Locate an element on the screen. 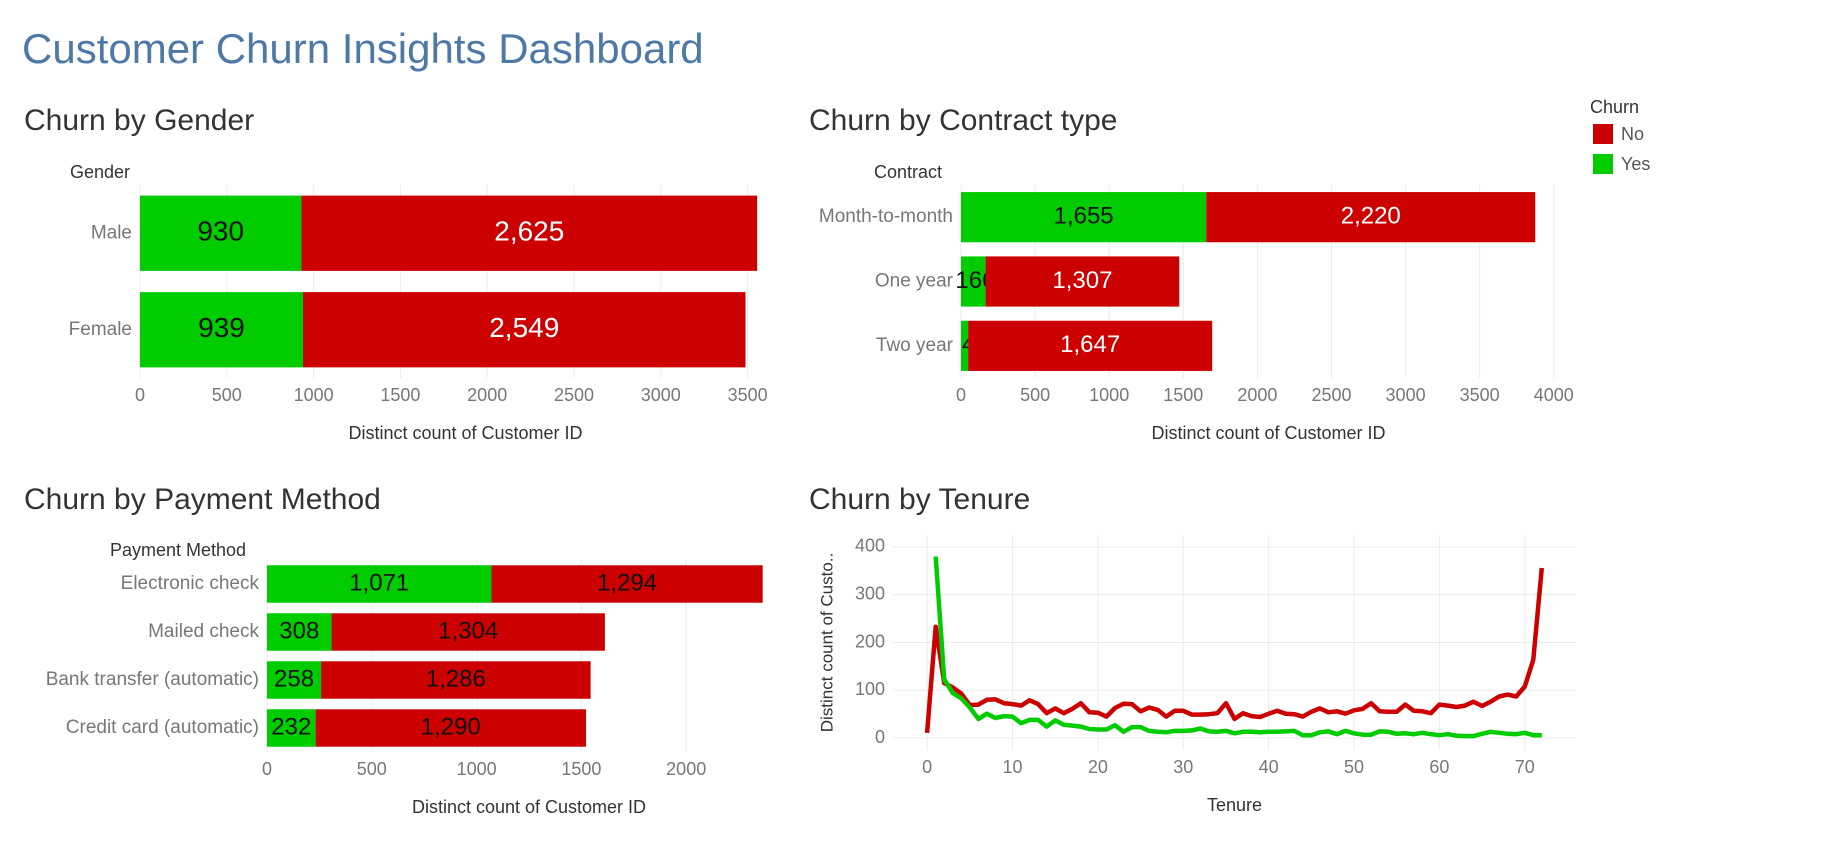 The width and height of the screenshot is (1824, 848). x-axis-title: Tenure is located at coordinates (1234, 805).